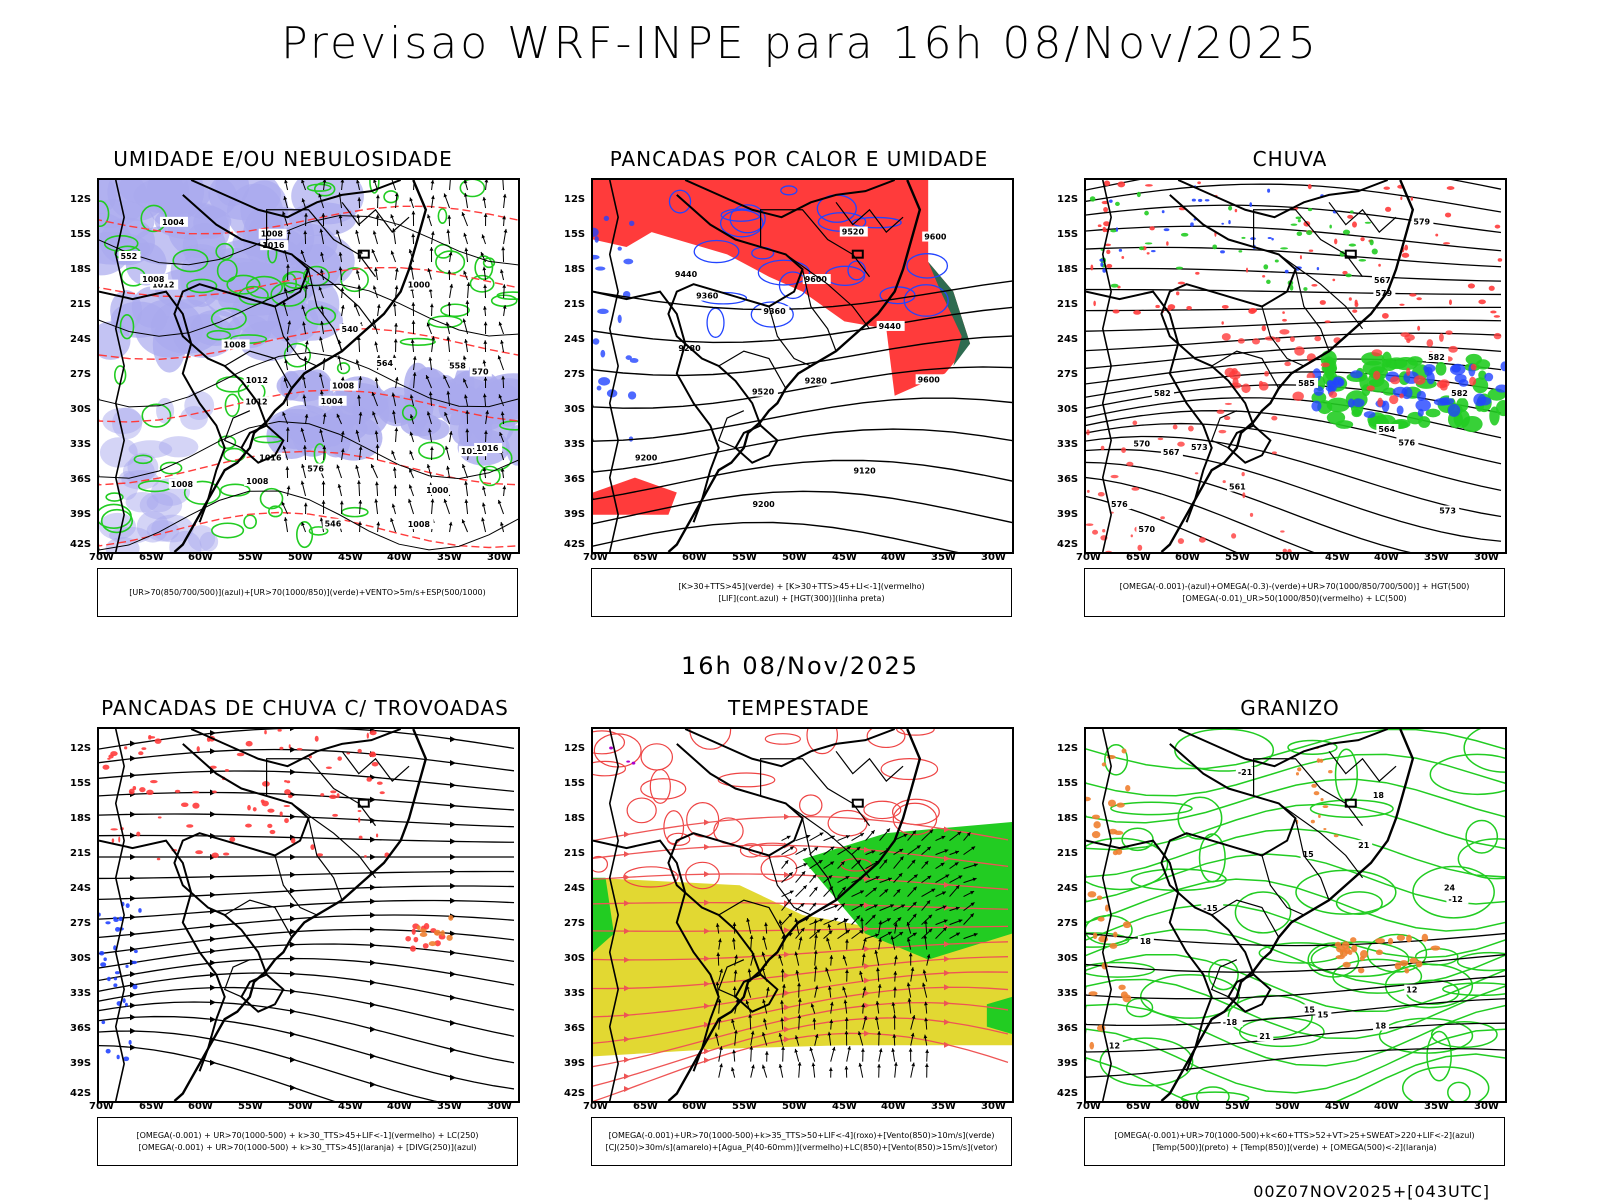  What do you see at coordinates (1290, 708) in the screenshot?
I see `panel-title: GRANIZO` at bounding box center [1290, 708].